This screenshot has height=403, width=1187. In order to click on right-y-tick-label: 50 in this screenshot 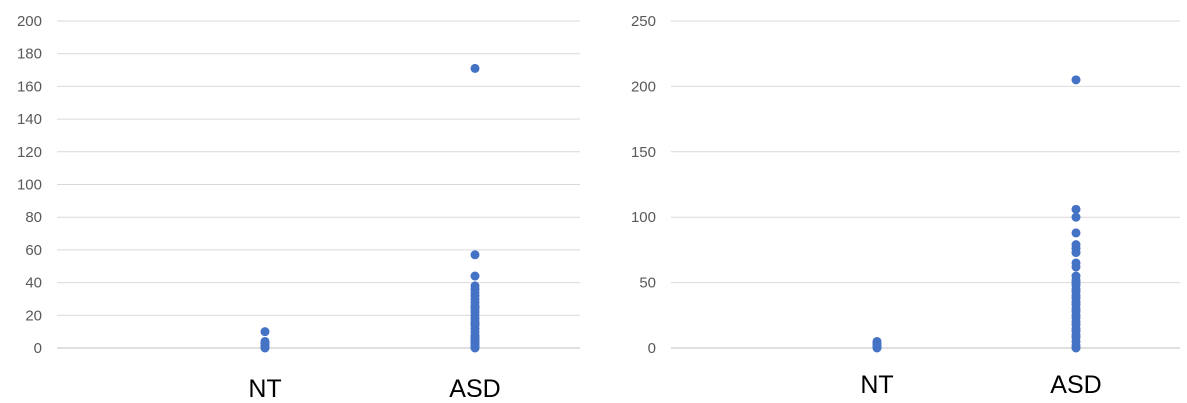, I will do `click(647, 283)`.